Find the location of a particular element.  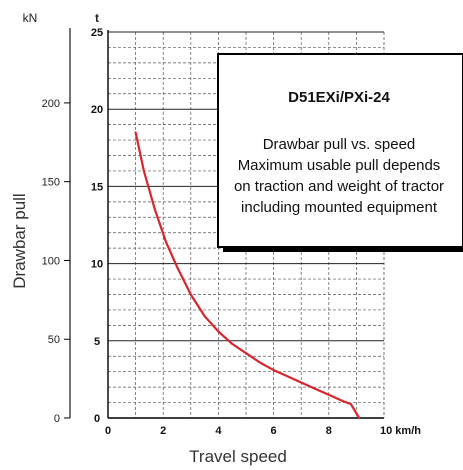

y-tick-label-kN: 150 is located at coordinates (51, 183).